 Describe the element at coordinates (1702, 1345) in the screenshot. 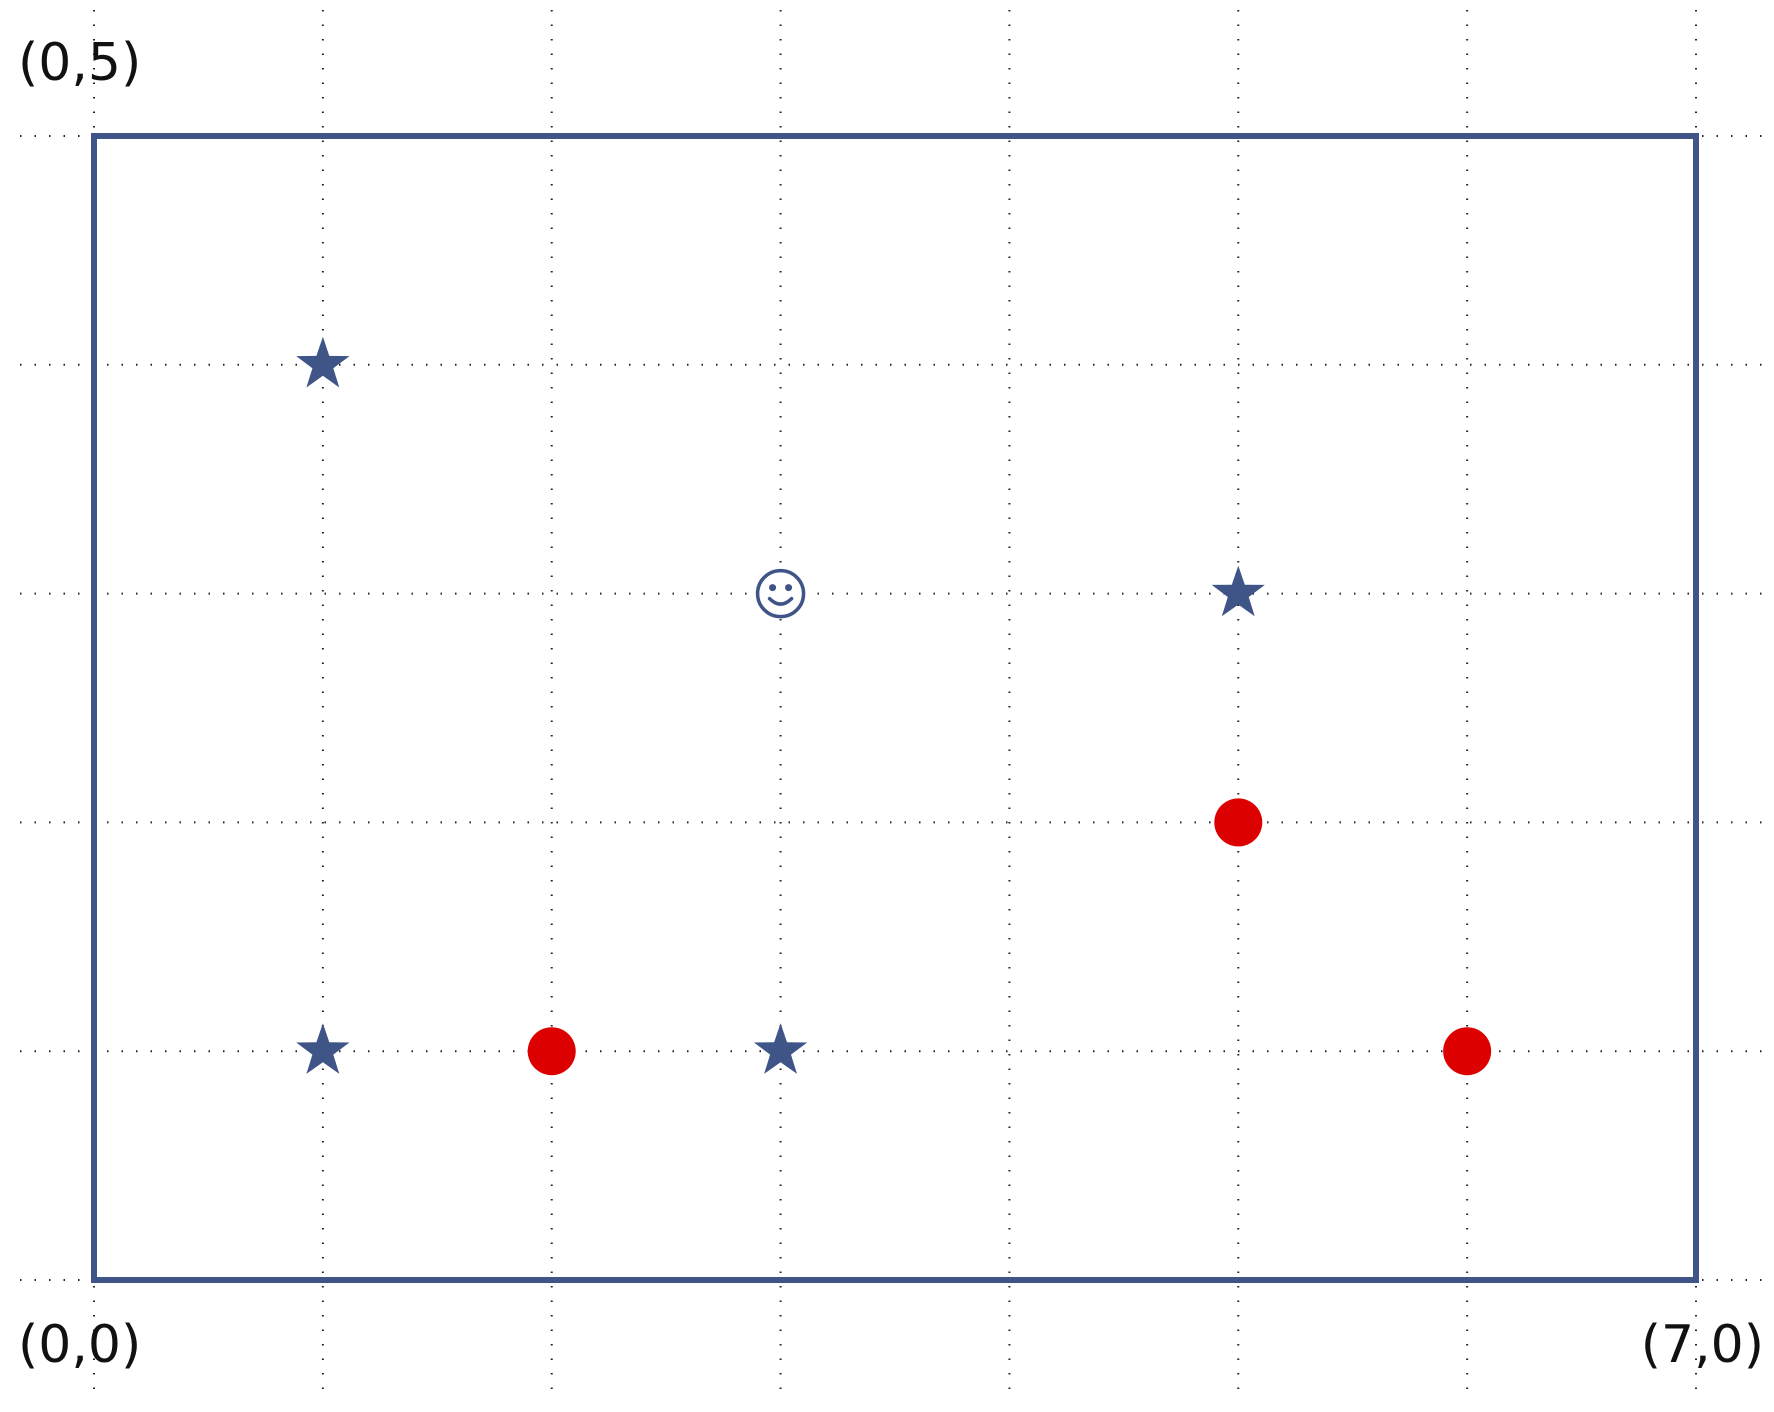

I see `corner-label-bottom-right: (7,0)` at that location.